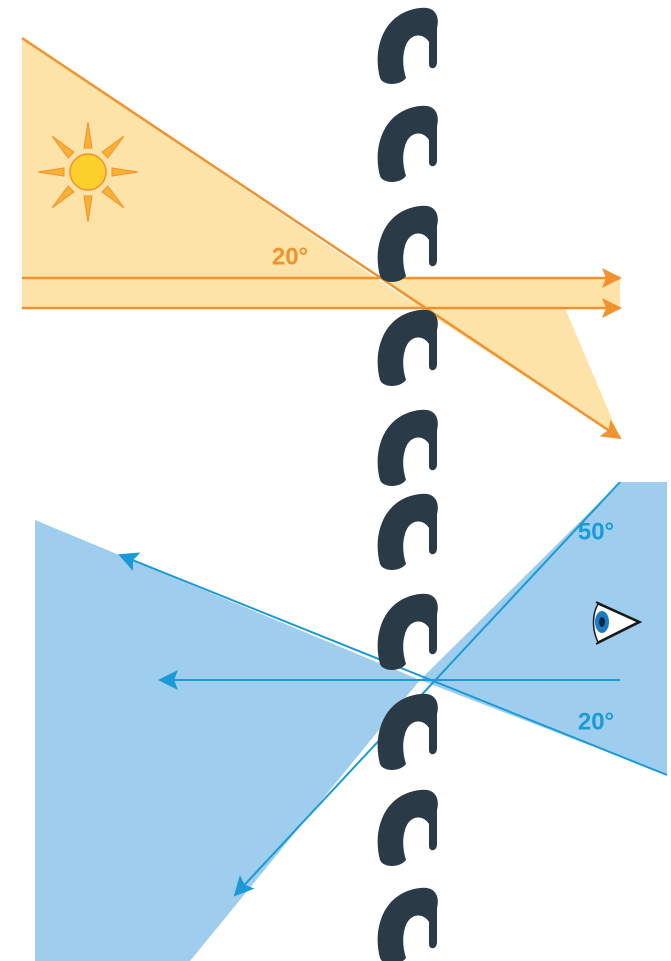 The width and height of the screenshot is (671, 961). Describe the element at coordinates (617, 623) in the screenshot. I see `eye-icon` at that location.